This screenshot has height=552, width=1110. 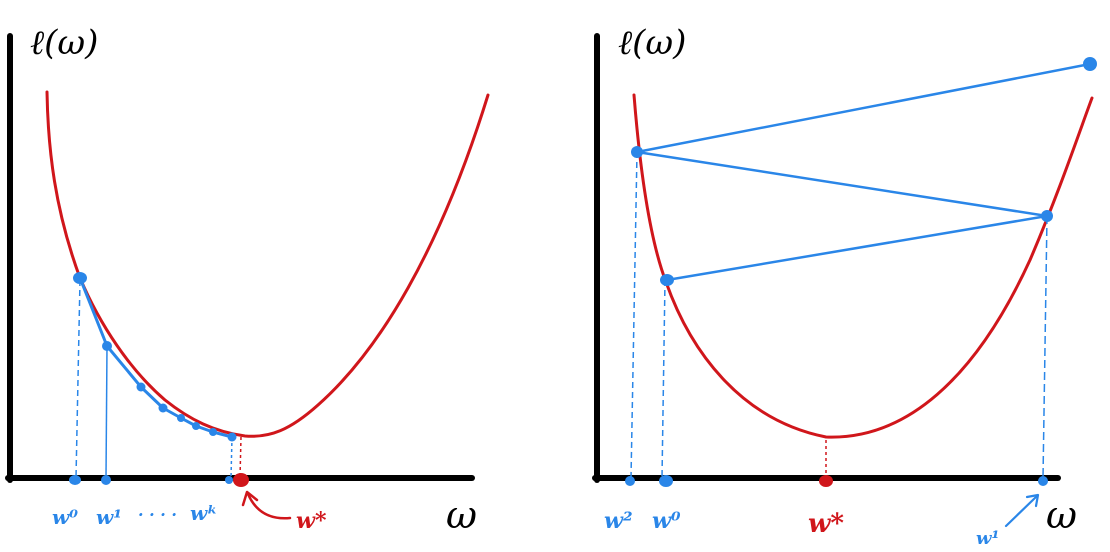 What do you see at coordinates (987, 538) in the screenshot?
I see `right-w1-label: w¹` at bounding box center [987, 538].